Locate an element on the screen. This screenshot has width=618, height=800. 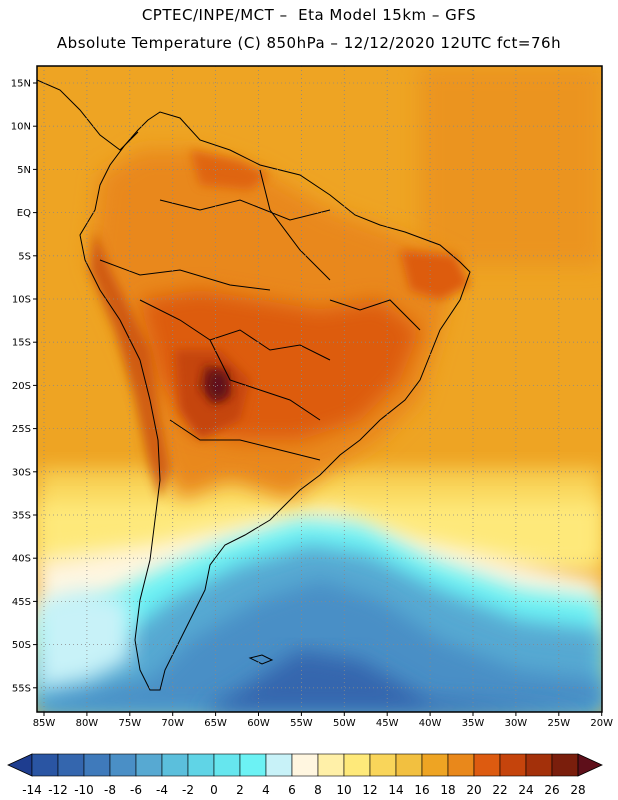
colorbar-tick-label: 12 is located at coordinates (369, 790).